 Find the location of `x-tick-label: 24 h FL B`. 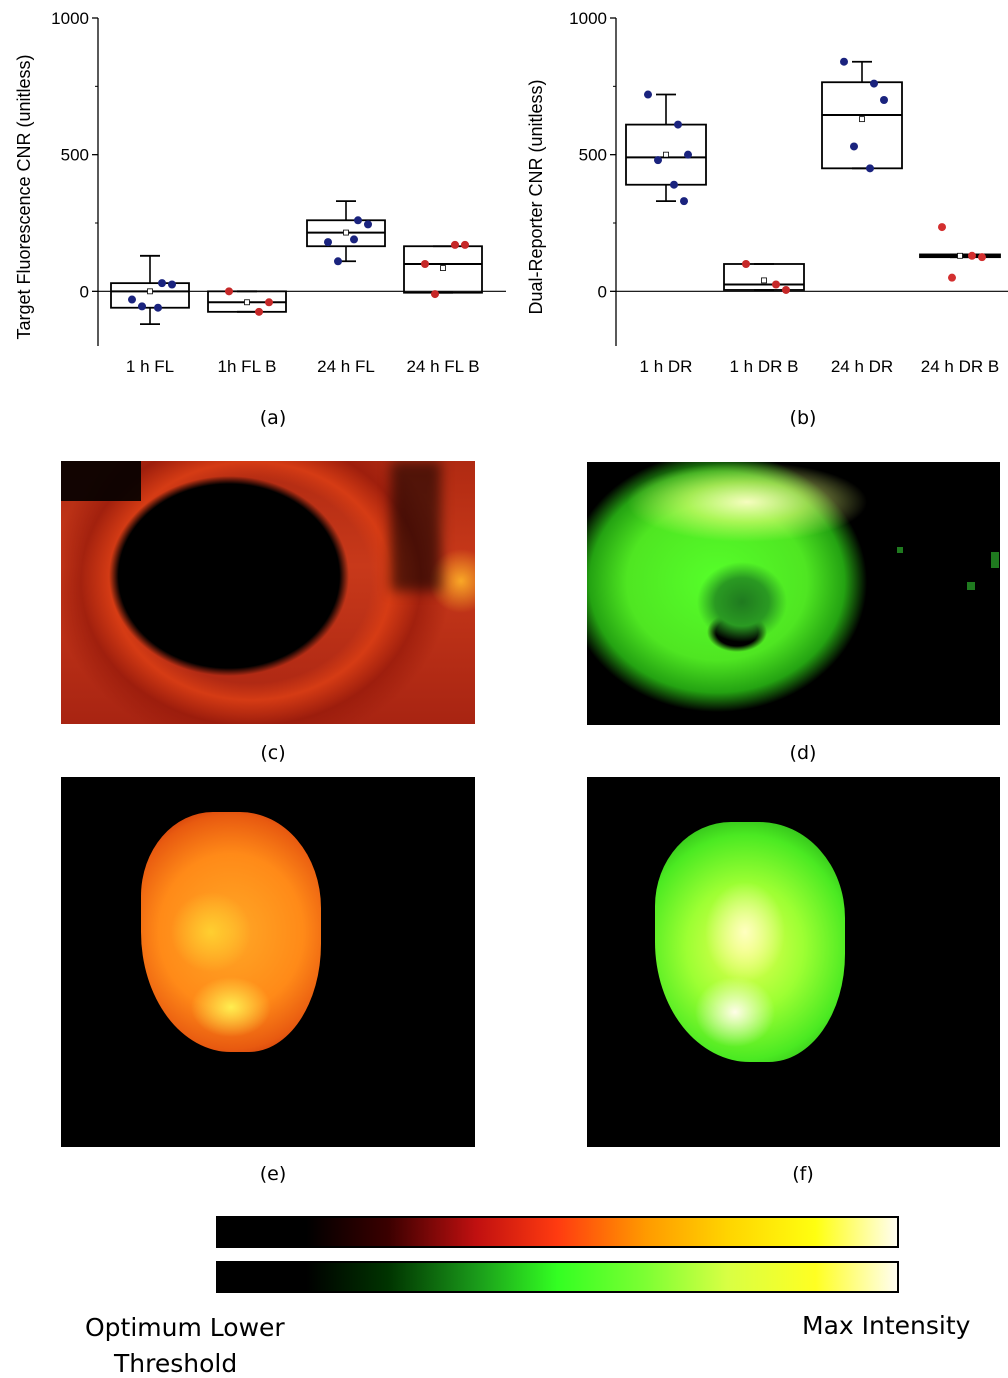

x-tick-label: 24 h FL B is located at coordinates (442, 366).